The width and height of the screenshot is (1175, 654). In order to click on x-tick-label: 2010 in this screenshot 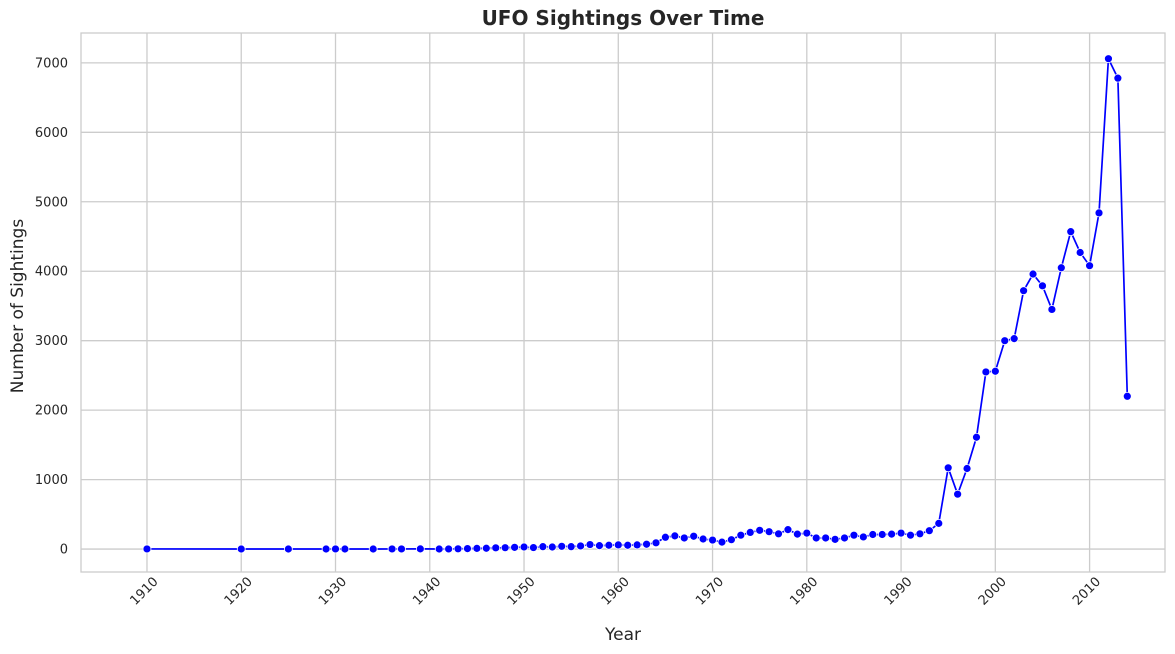, I will do `click(1087, 592)`.